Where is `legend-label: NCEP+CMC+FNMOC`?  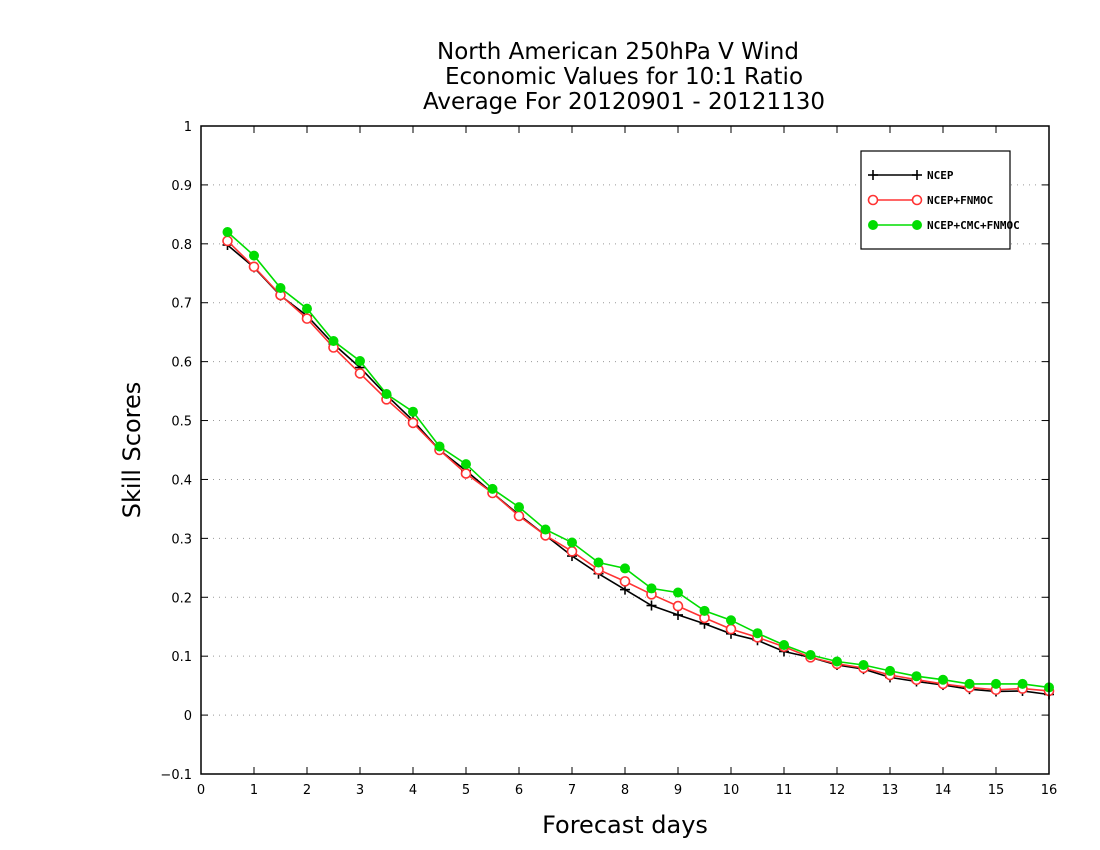
legend-label: NCEP+CMC+FNMOC is located at coordinates (973, 225).